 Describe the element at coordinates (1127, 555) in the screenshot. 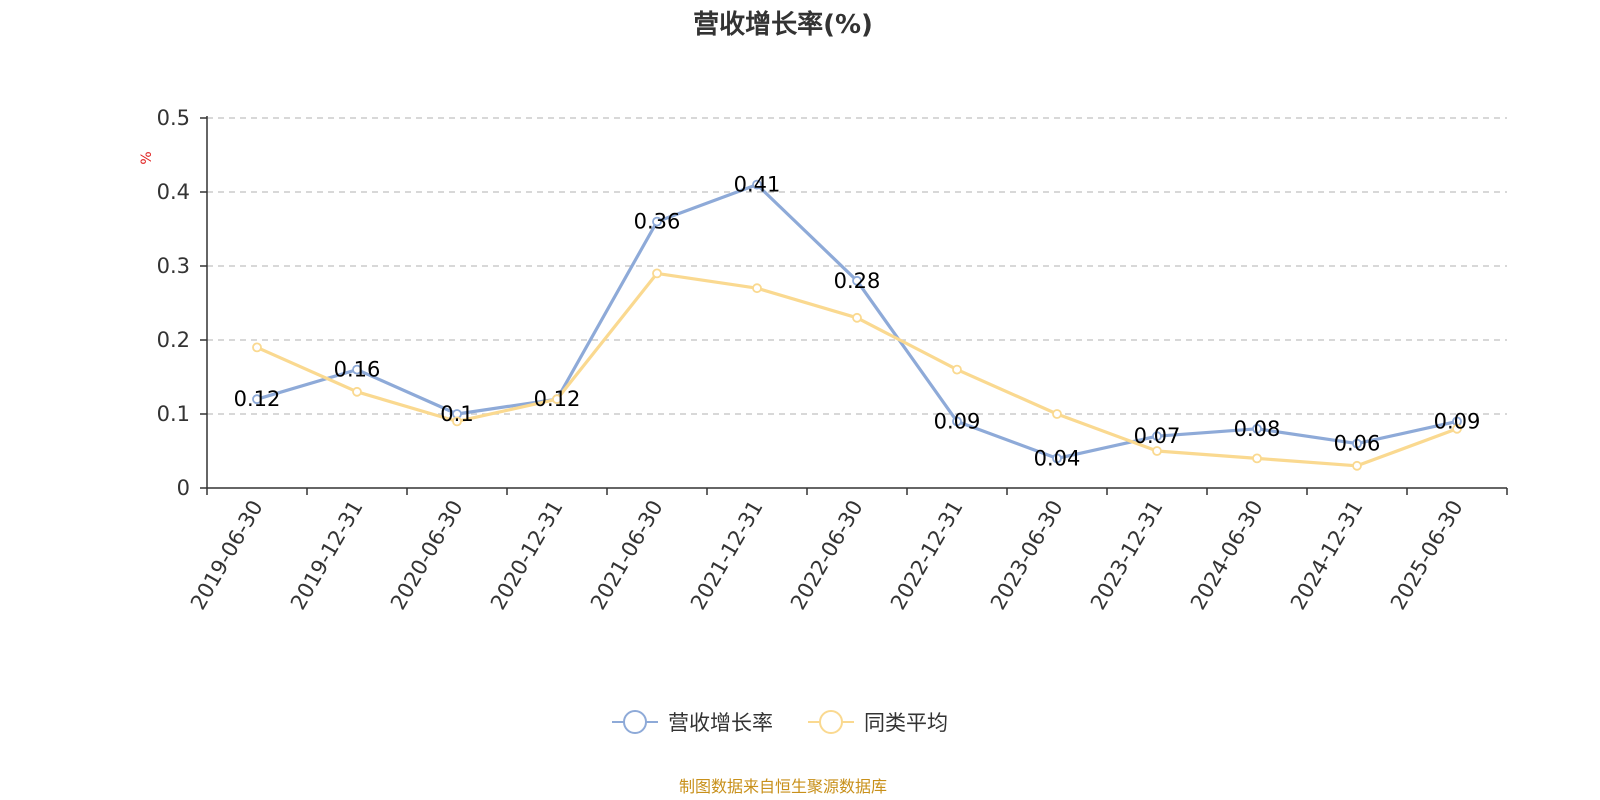

I see `x-tick-label: 2023-12-31` at that location.